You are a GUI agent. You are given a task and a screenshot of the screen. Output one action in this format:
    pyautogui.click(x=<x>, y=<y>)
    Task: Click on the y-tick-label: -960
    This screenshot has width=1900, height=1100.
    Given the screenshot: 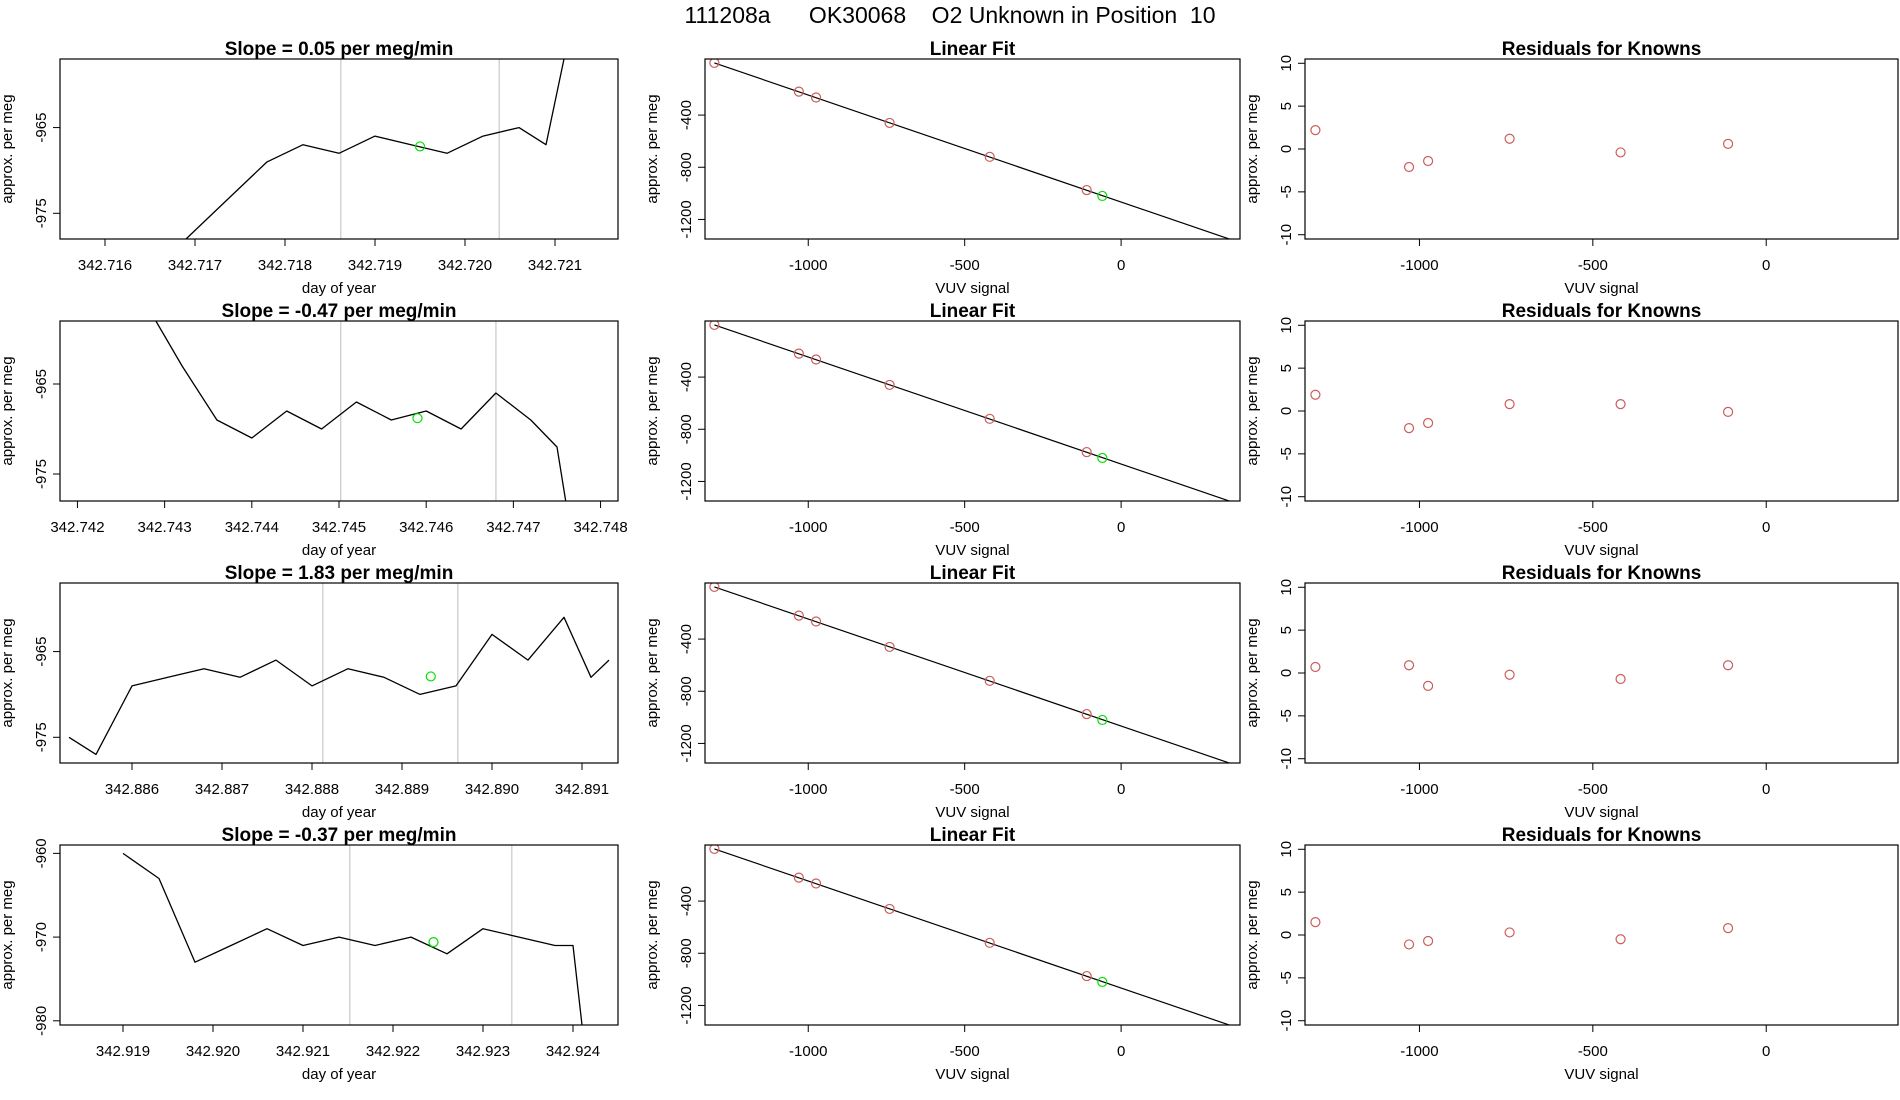 What is the action you would take?
    pyautogui.click(x=41, y=853)
    